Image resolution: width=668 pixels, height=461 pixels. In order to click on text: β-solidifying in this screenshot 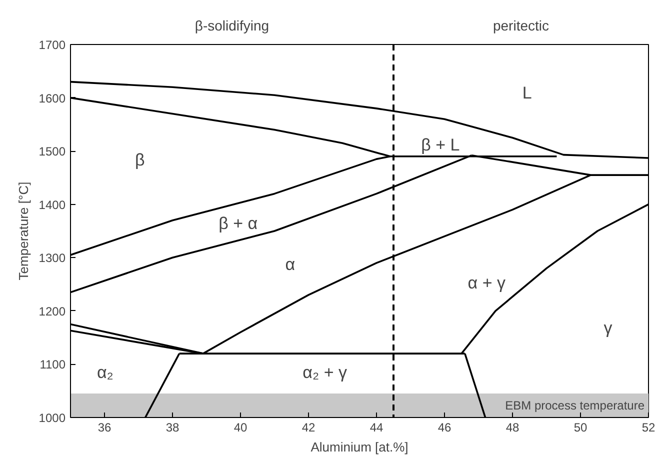, I will do `click(232, 26)`.